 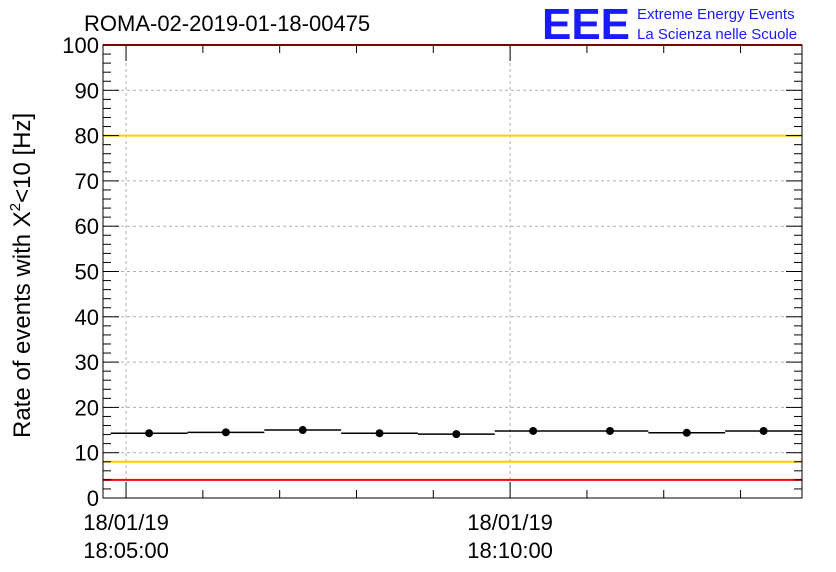 I want to click on y-tick-label: 60, so click(x=87, y=226).